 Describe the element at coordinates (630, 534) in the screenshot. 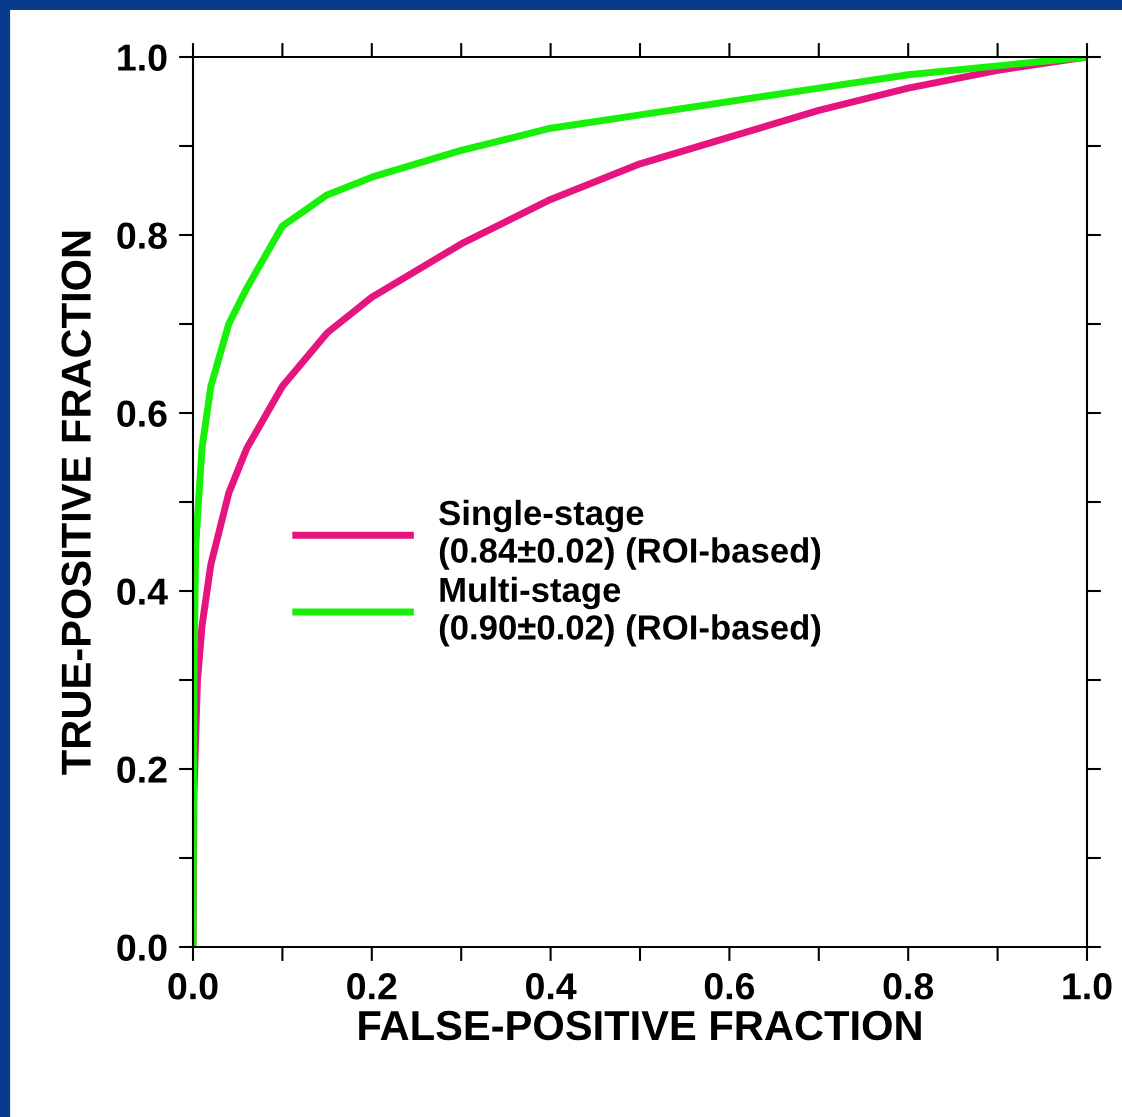

I see `legend-label: Single-stage (0.84±0.02) (ROI-based)` at that location.